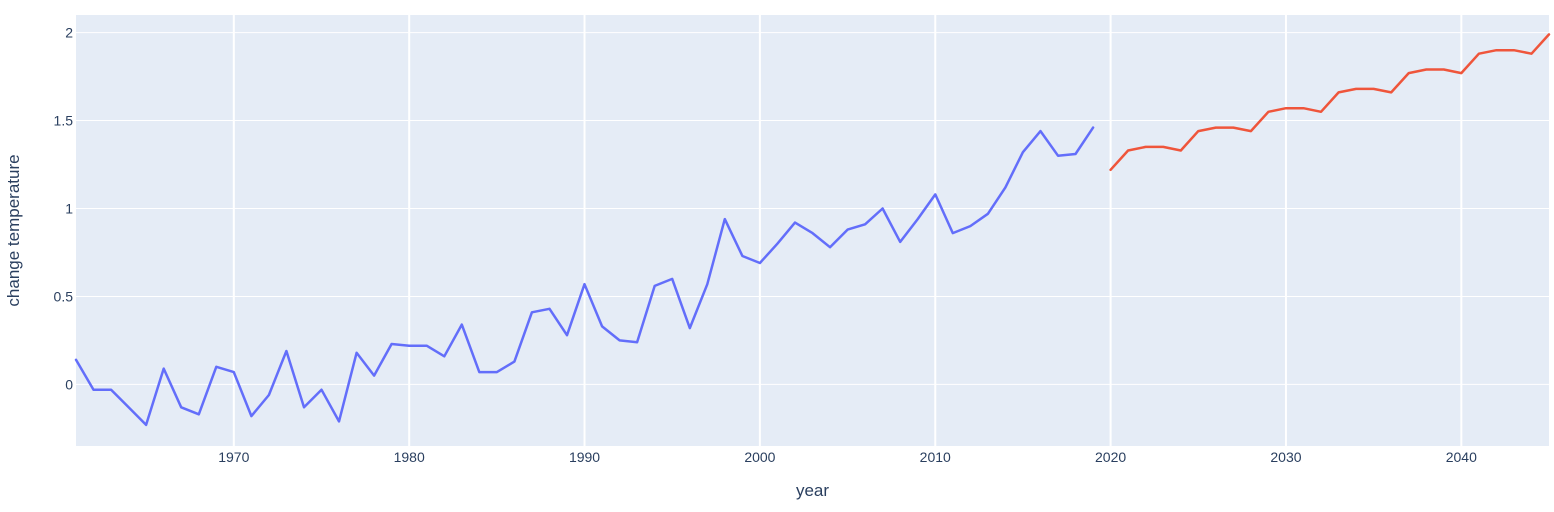 The image size is (1554, 512). I want to click on x-axis-ticks: 1970 1980 1990 2000 2010 2020 2030 2040, so click(847, 457).